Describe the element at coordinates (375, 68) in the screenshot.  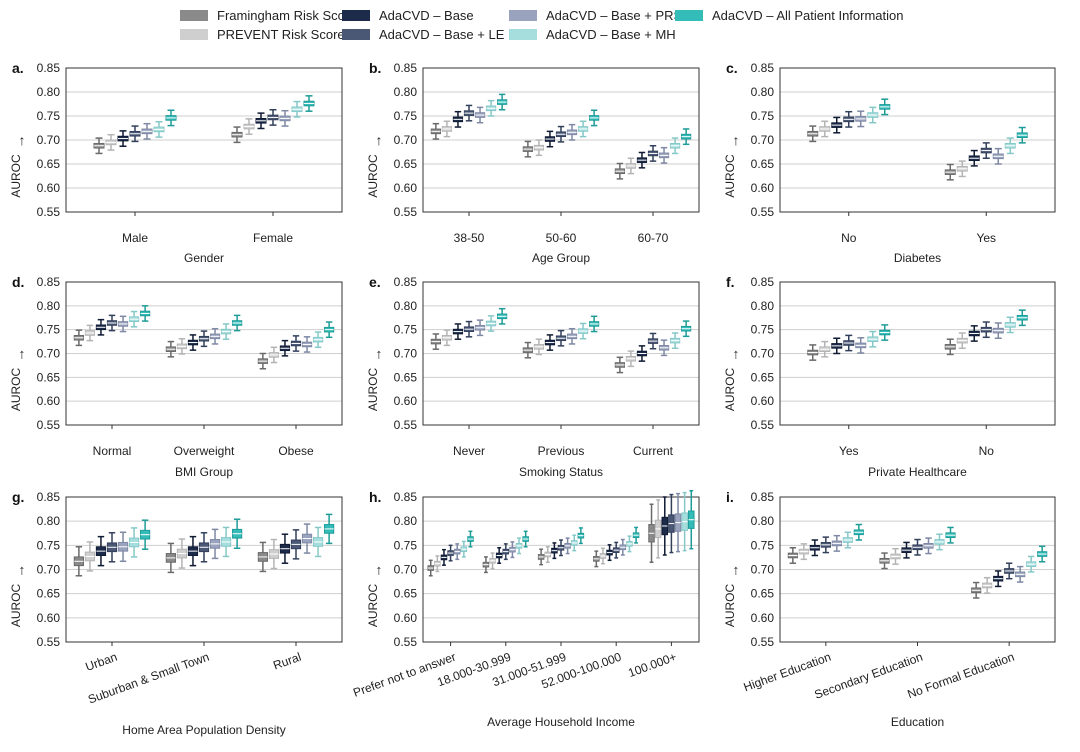
I see `panel-label: b.` at that location.